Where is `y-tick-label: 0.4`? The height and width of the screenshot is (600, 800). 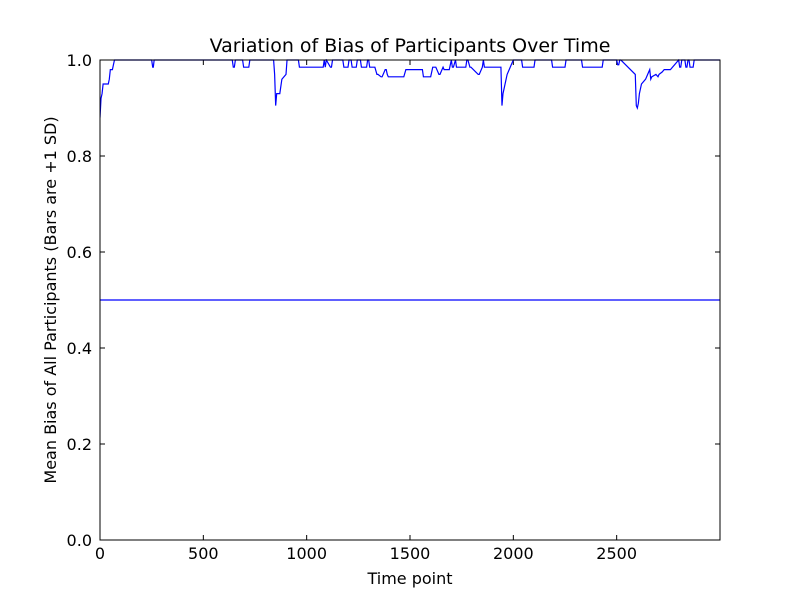
y-tick-label: 0.4 is located at coordinates (79, 348).